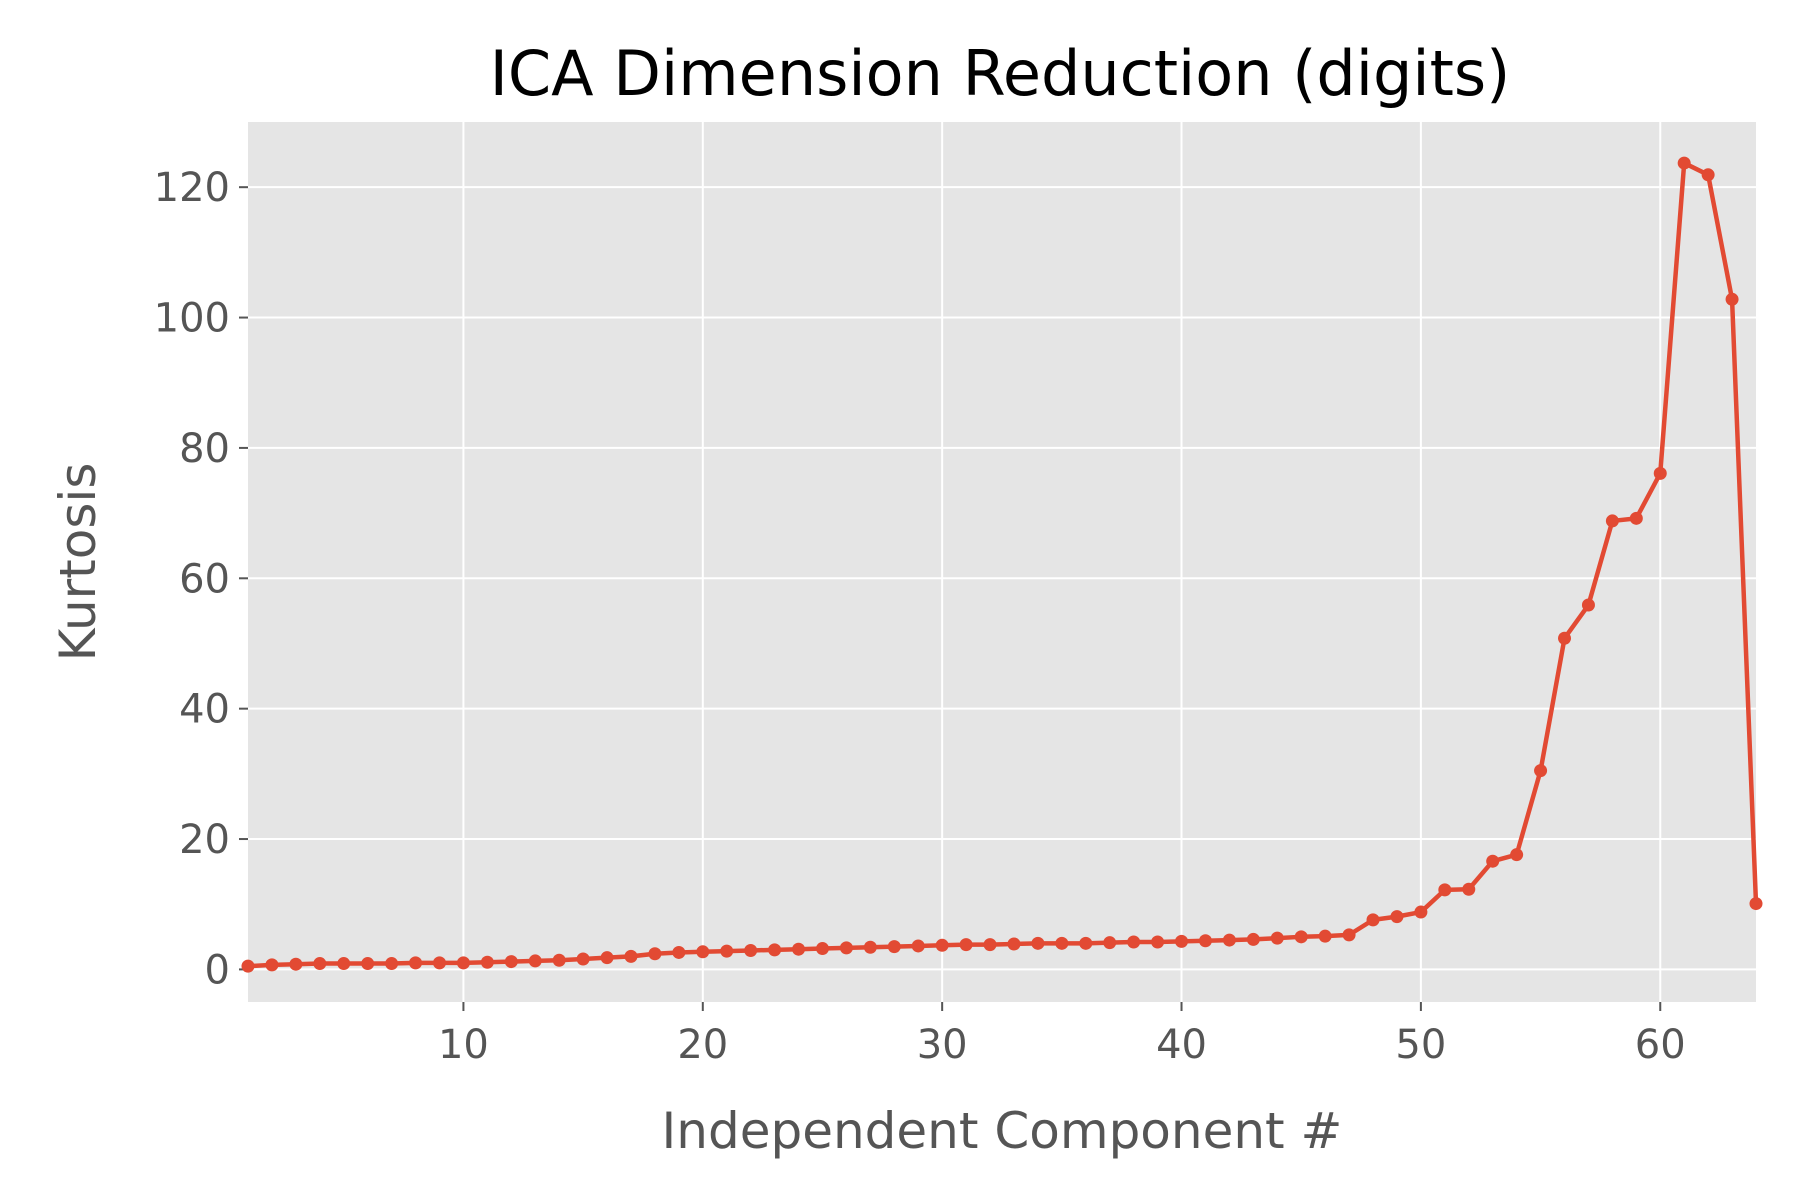 Image resolution: width=1800 pixels, height=1200 pixels. I want to click on y-tick-label: 80, so click(204, 449).